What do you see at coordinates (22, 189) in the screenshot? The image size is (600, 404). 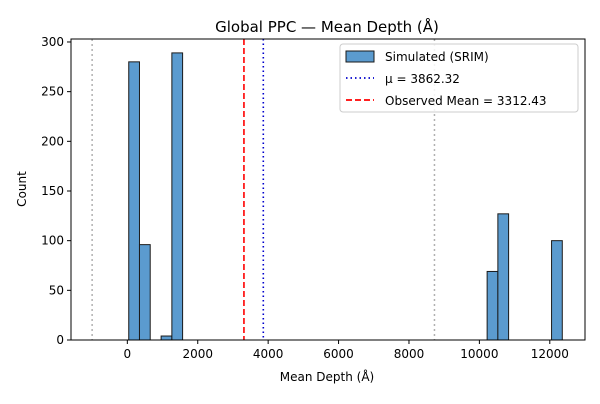 I see `y-axis-label: Count` at bounding box center [22, 189].